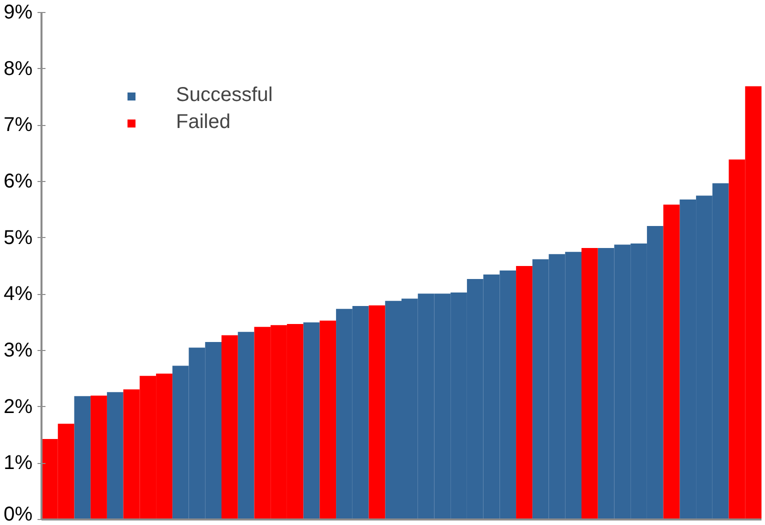 The image size is (765, 525). I want to click on y-tick-label: 1%, so click(18, 463).